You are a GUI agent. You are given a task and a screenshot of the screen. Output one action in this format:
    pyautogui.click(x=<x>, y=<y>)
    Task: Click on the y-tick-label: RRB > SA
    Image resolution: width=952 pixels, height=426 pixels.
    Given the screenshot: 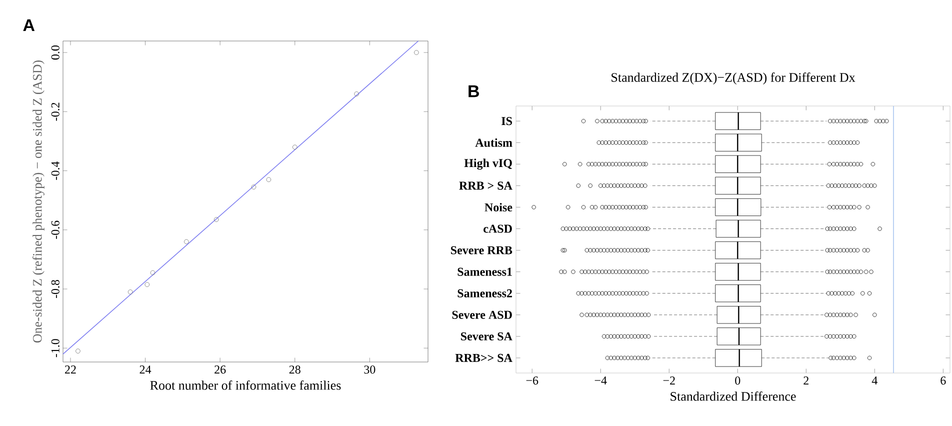 What is the action you would take?
    pyautogui.click(x=485, y=186)
    